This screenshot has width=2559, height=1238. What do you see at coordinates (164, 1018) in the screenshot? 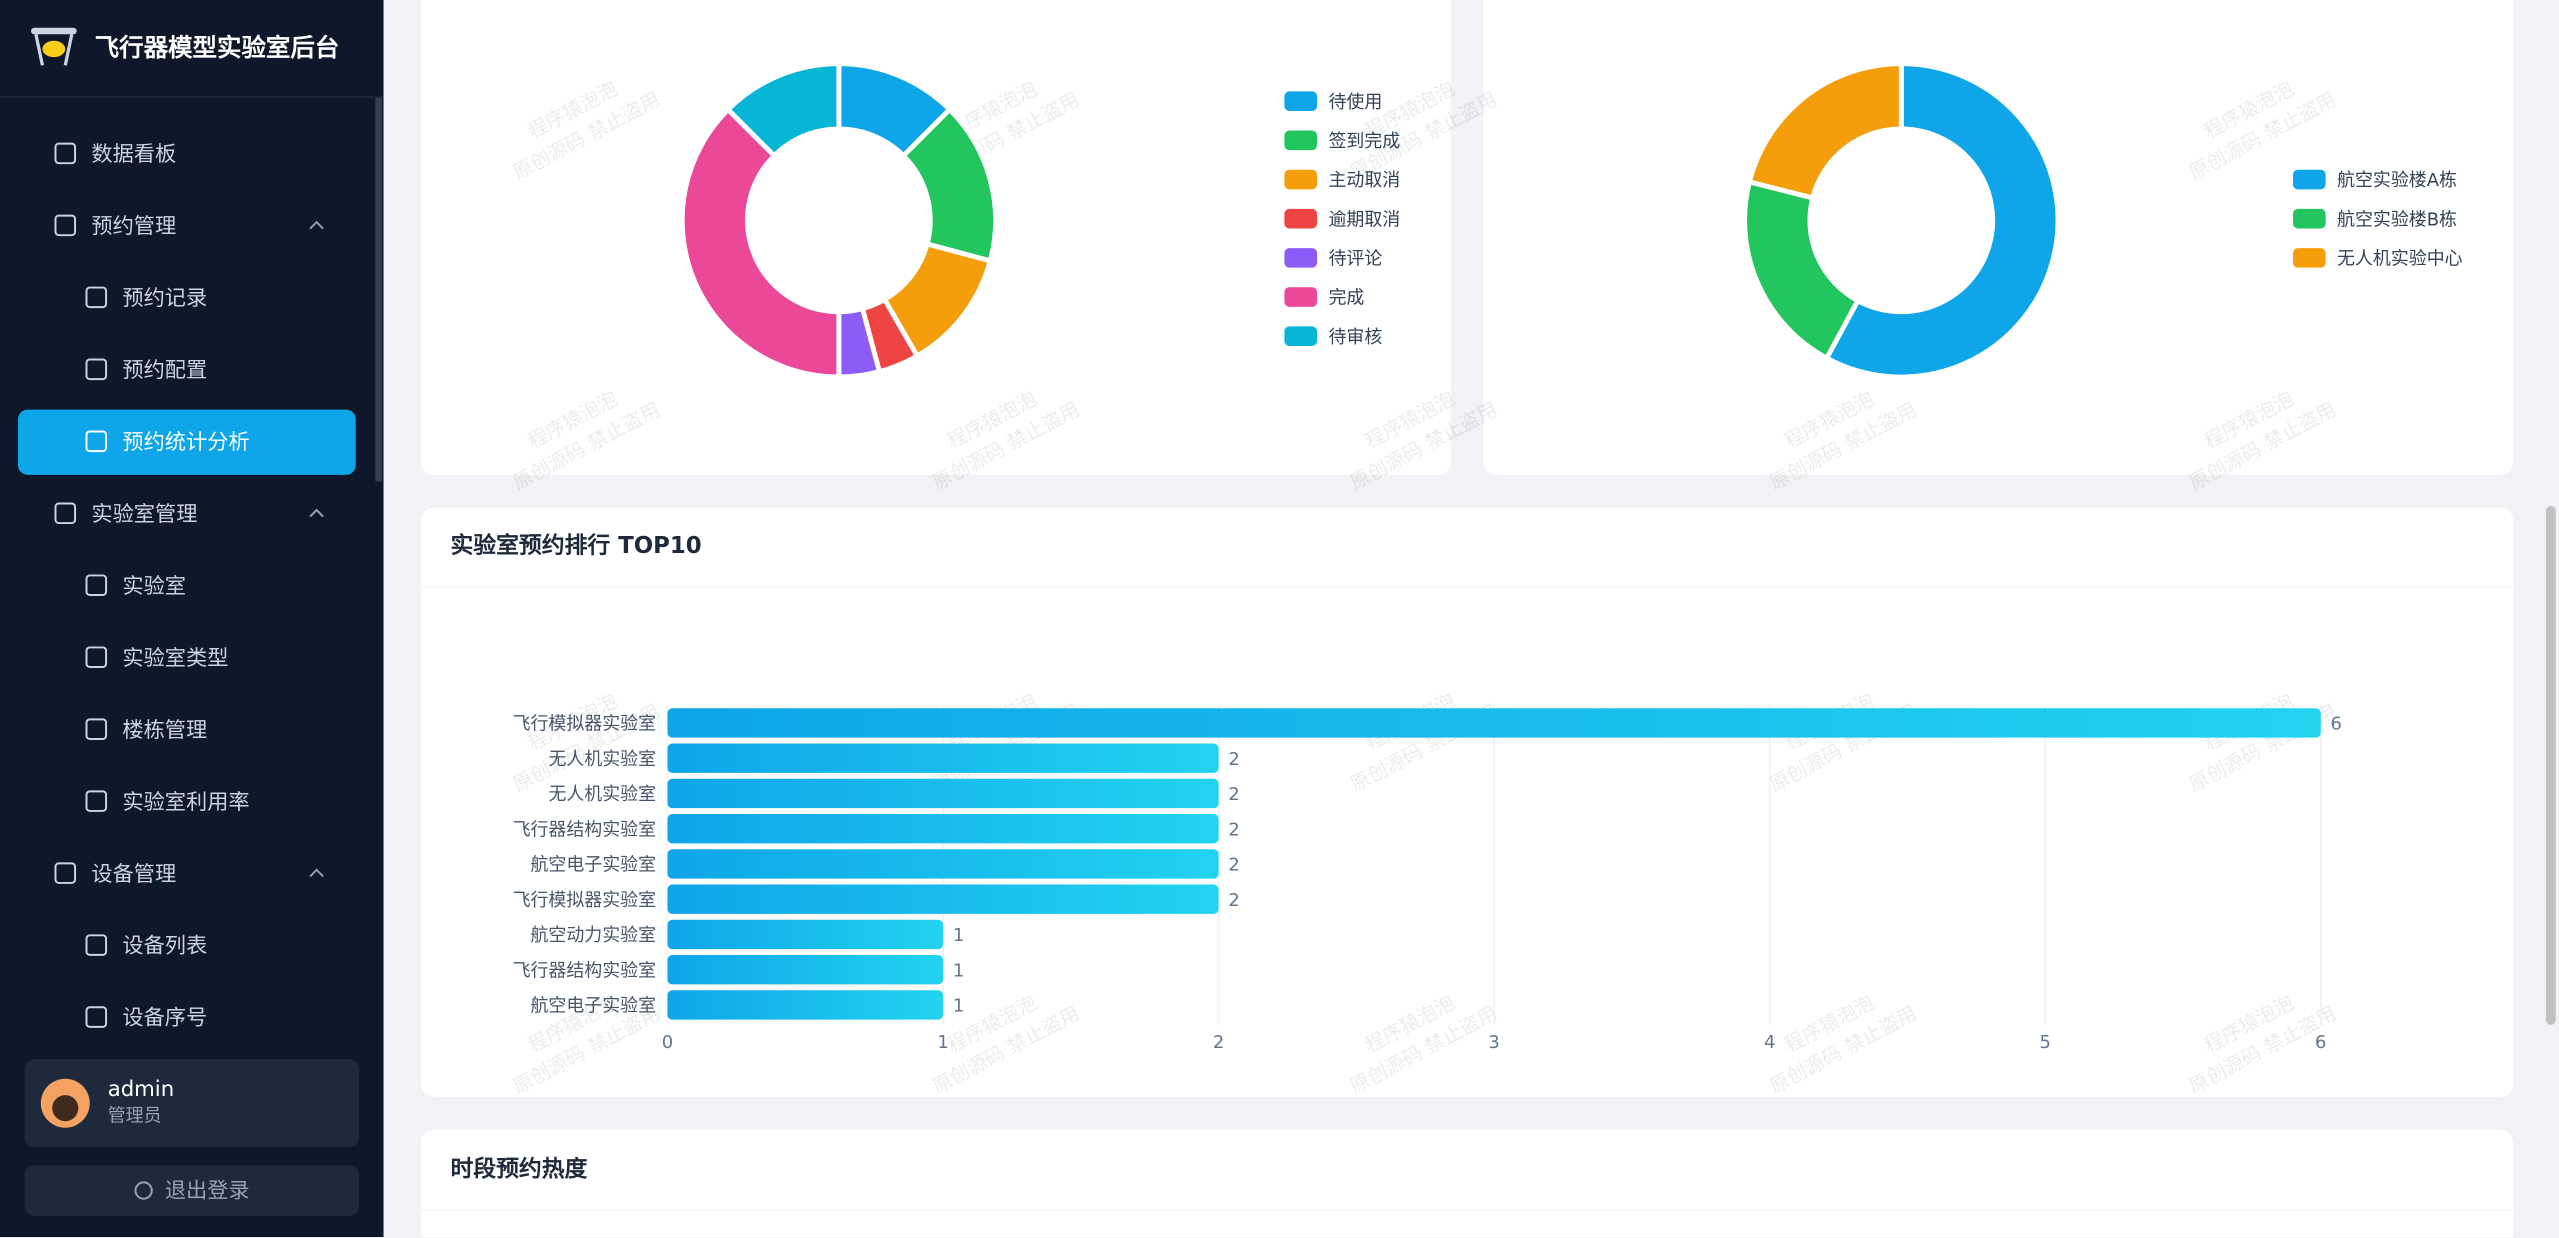
I see `menu-item: 设备序号` at bounding box center [164, 1018].